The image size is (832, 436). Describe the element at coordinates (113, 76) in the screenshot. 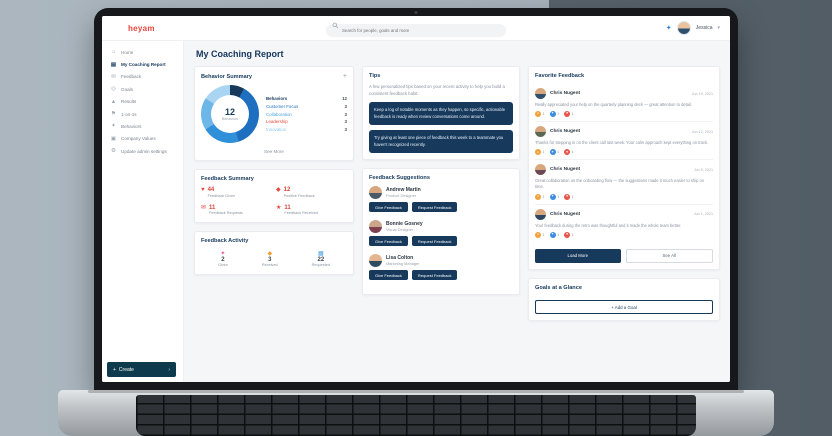

I see `envelope-icon: ✉` at that location.